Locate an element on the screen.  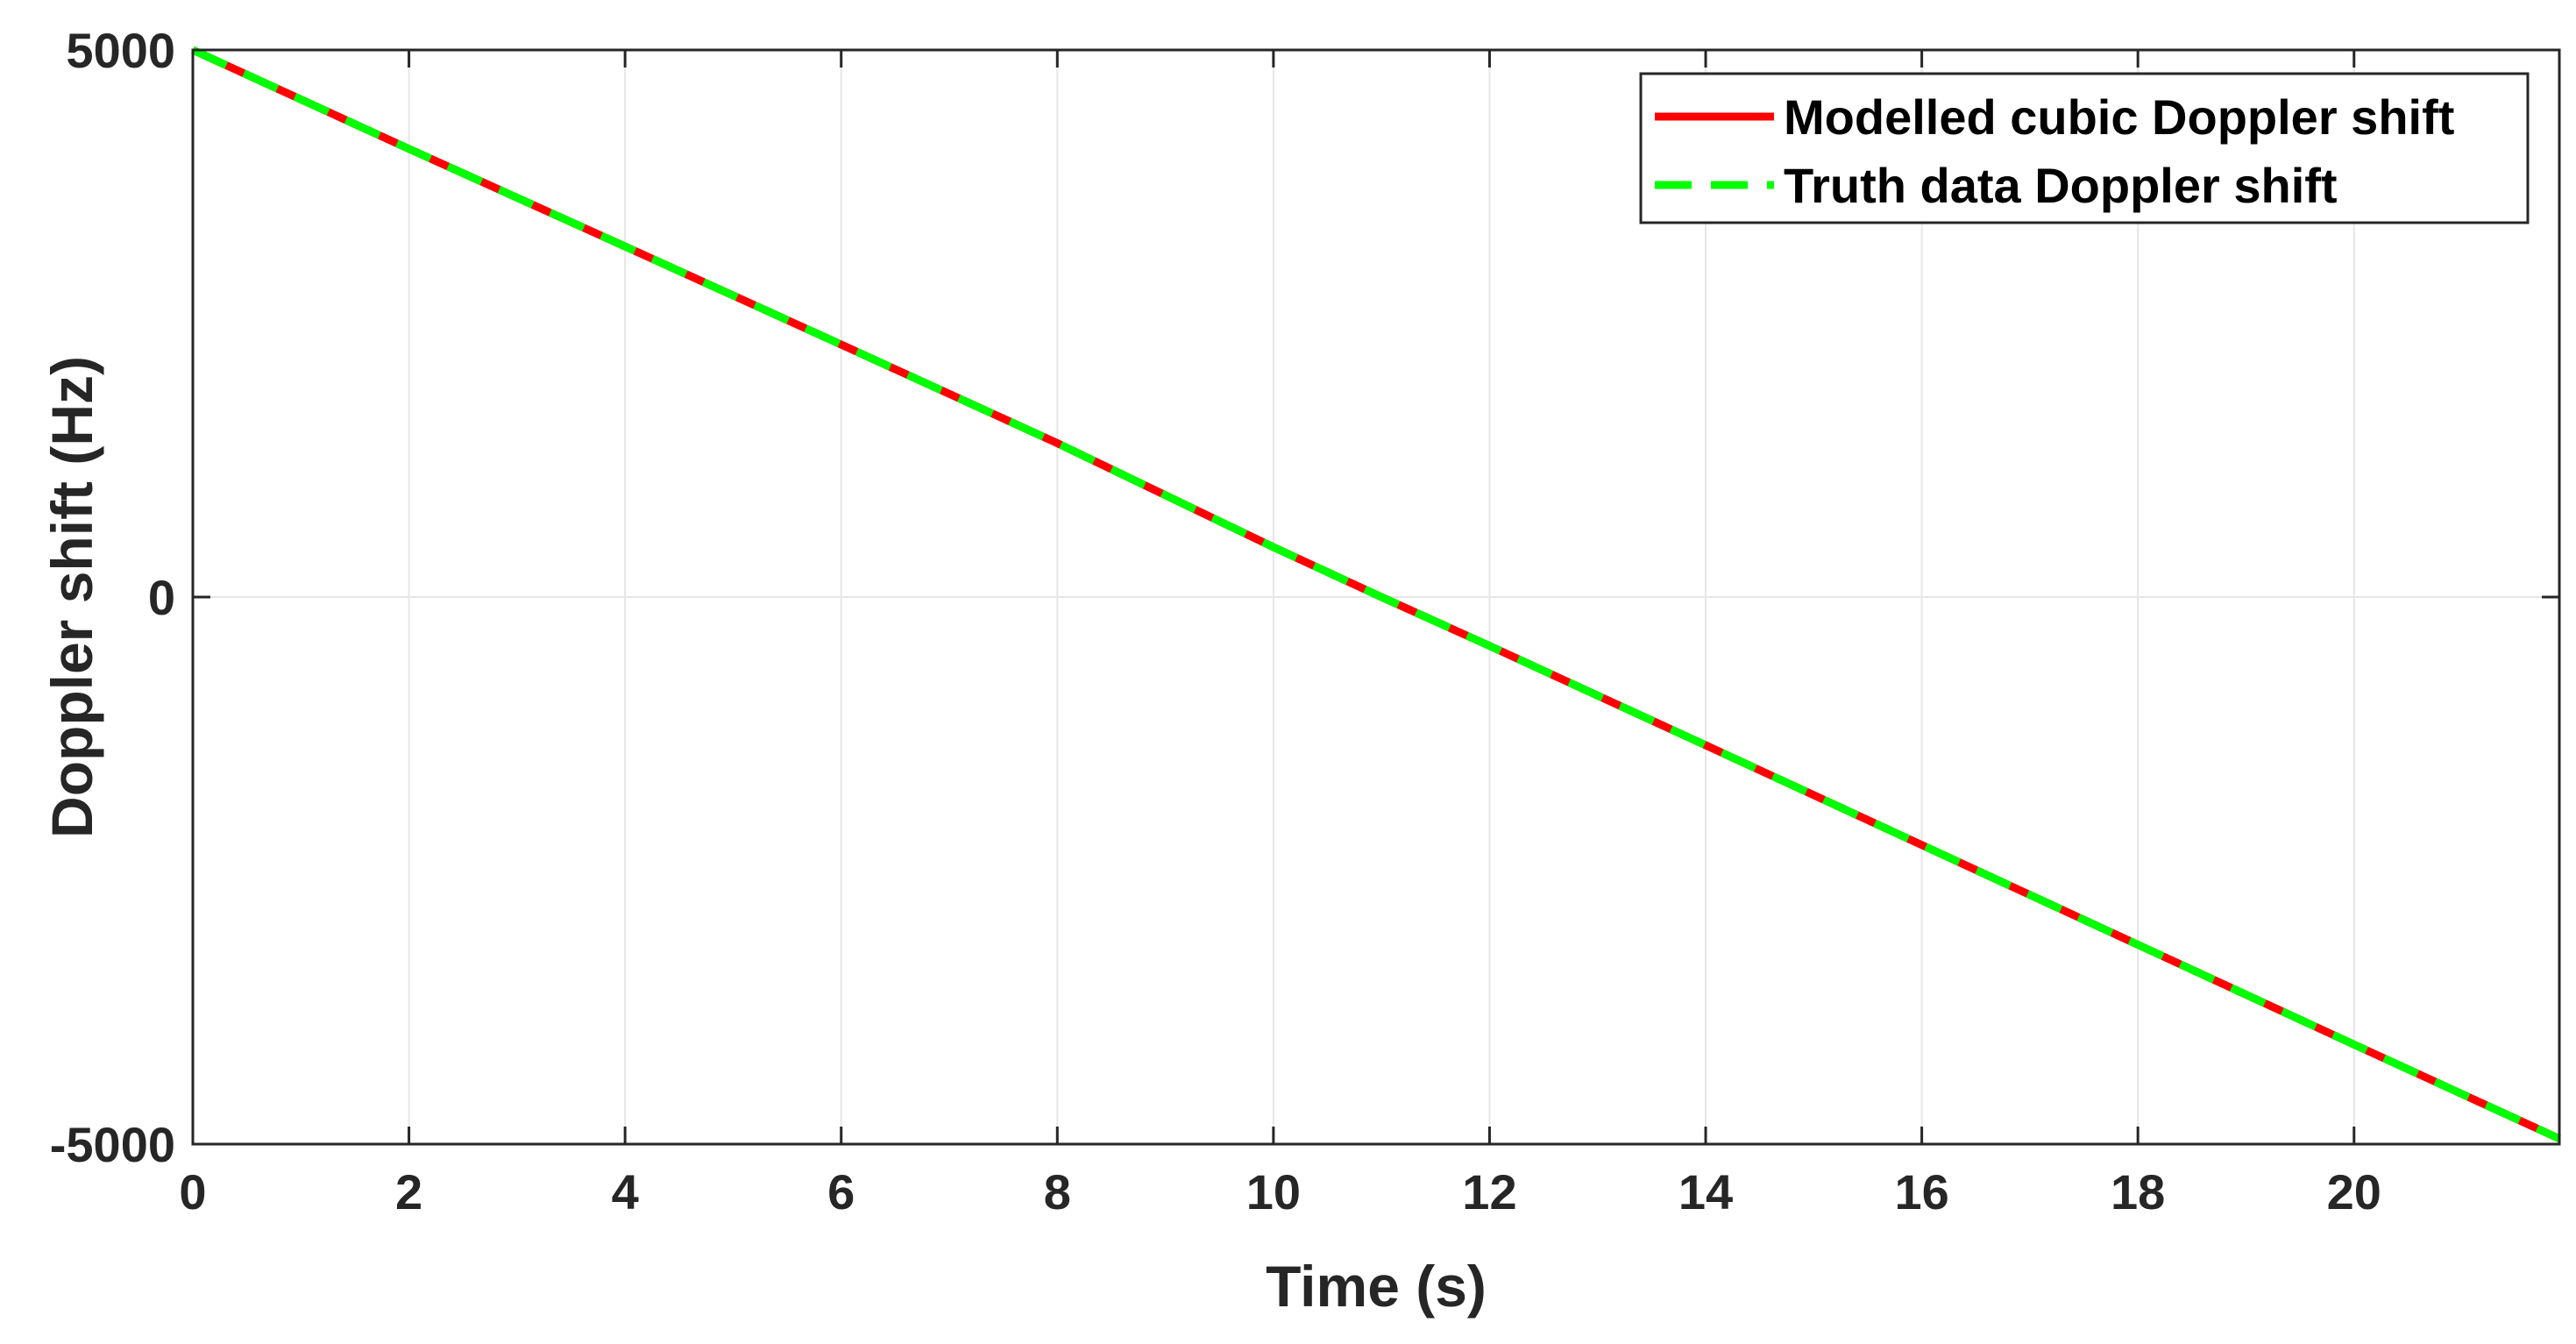
x-tick-label: 16 is located at coordinates (1921, 1192).